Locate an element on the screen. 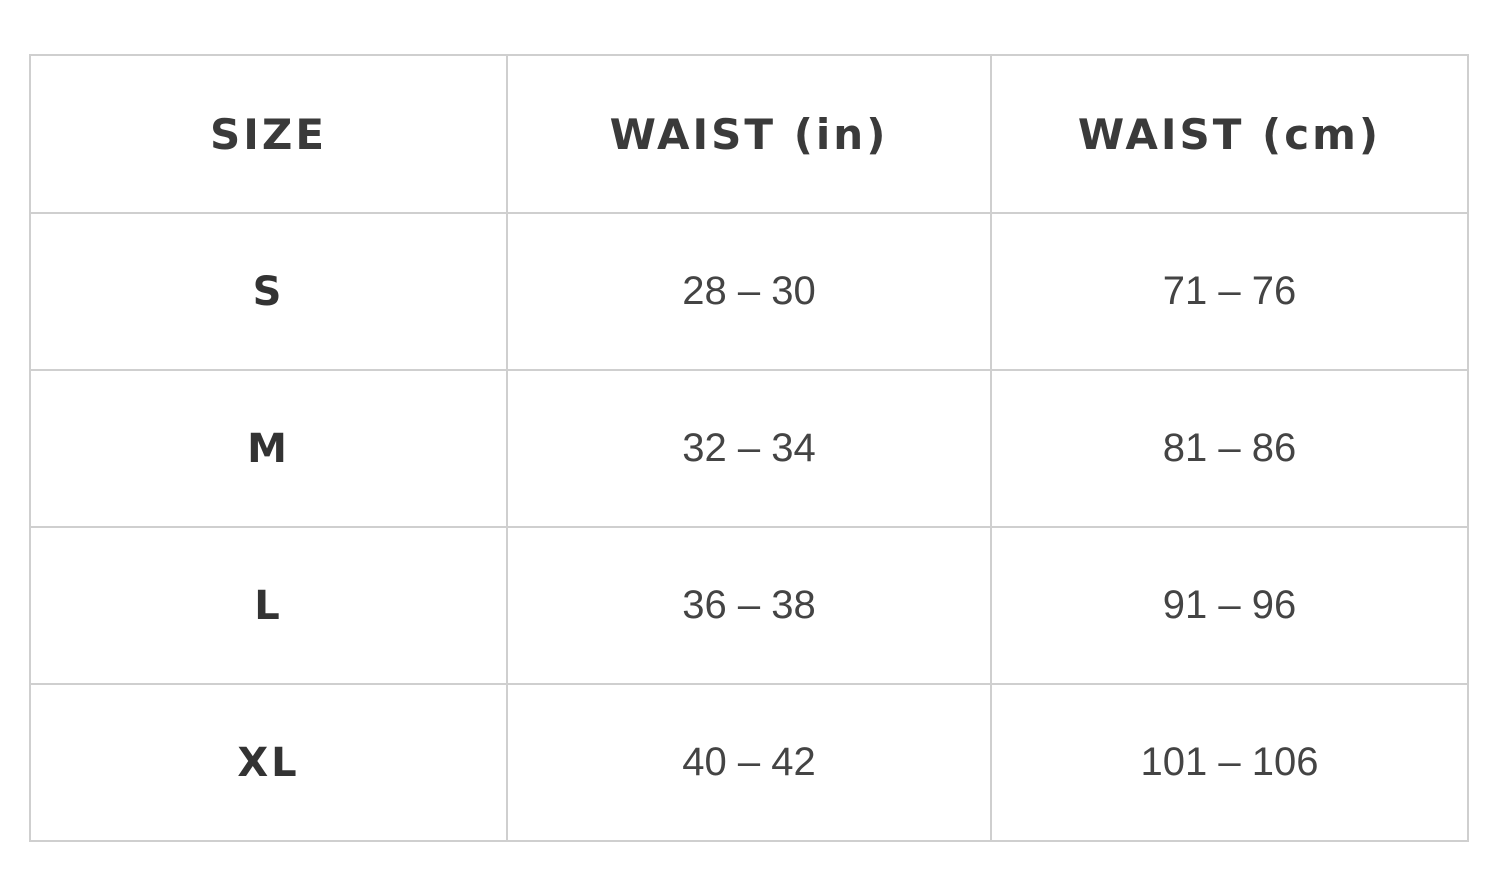  cell-size: S is located at coordinates (268, 291).